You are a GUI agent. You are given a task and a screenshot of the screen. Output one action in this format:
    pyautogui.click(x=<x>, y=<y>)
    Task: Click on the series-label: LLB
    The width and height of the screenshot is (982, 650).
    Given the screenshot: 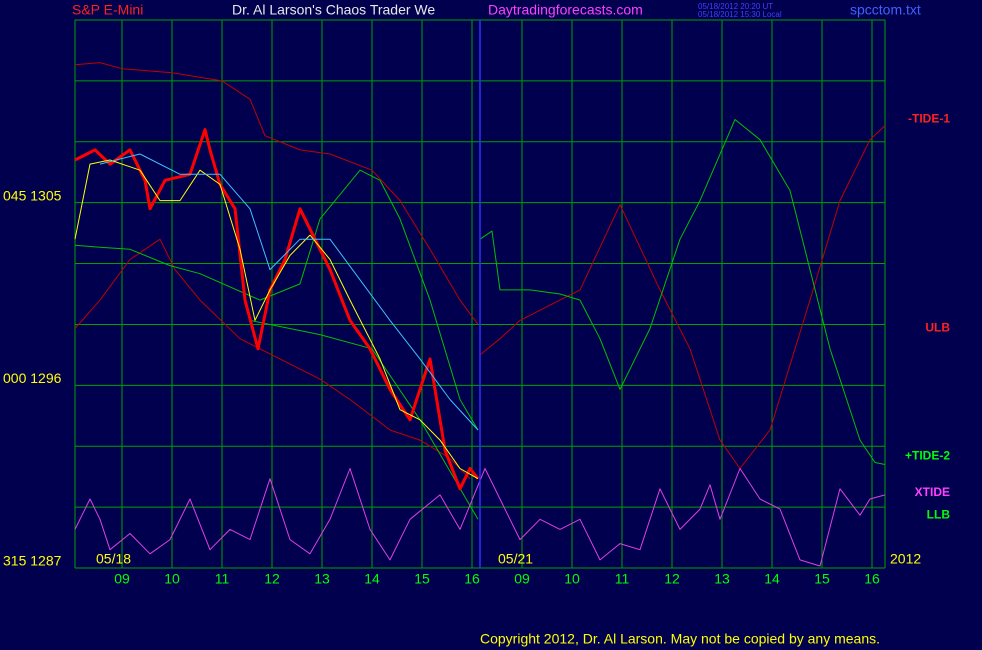 What is the action you would take?
    pyautogui.click(x=939, y=514)
    